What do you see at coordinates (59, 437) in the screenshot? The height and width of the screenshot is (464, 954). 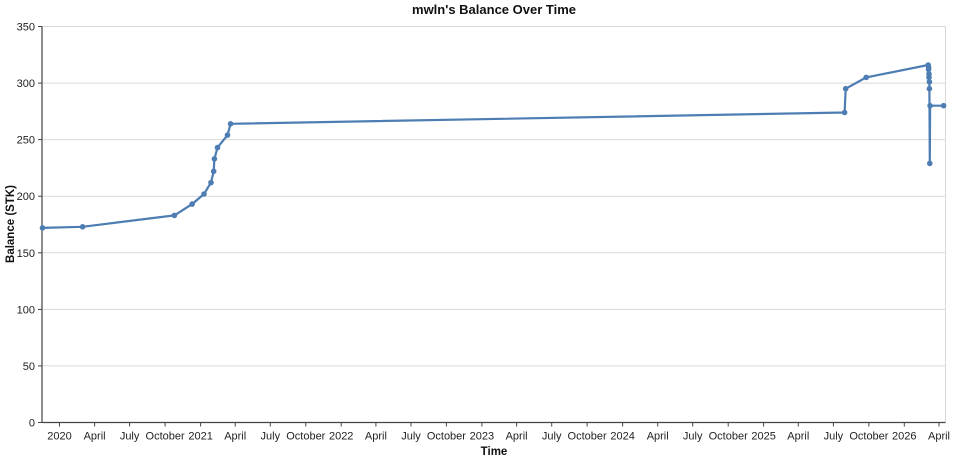 I see `x-tick-label: 2020` at bounding box center [59, 437].